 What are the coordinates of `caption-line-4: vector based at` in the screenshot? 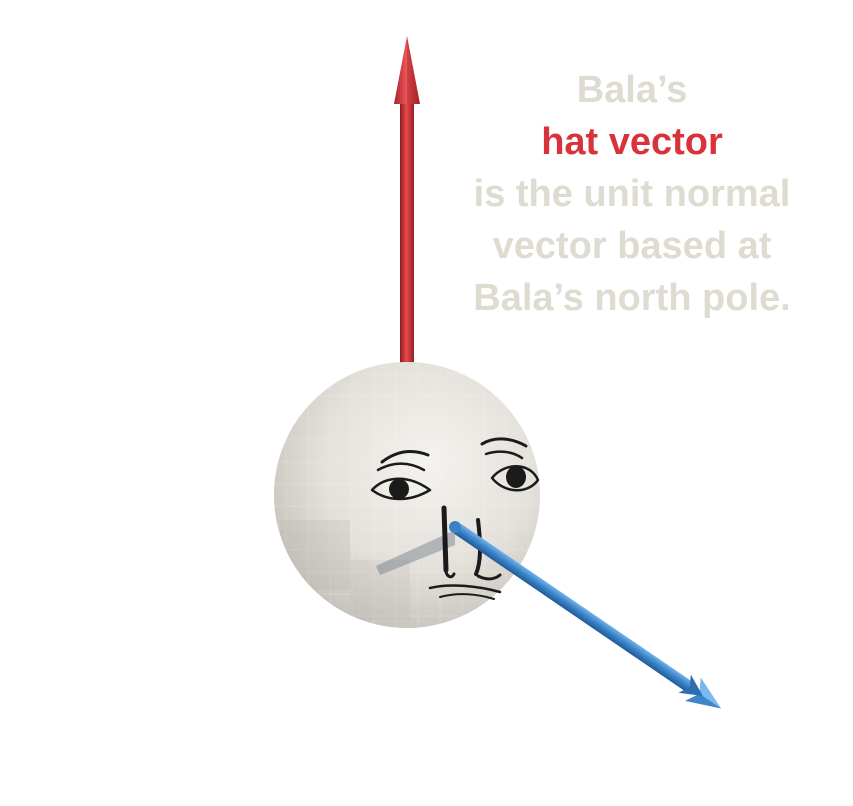 It's located at (632, 246).